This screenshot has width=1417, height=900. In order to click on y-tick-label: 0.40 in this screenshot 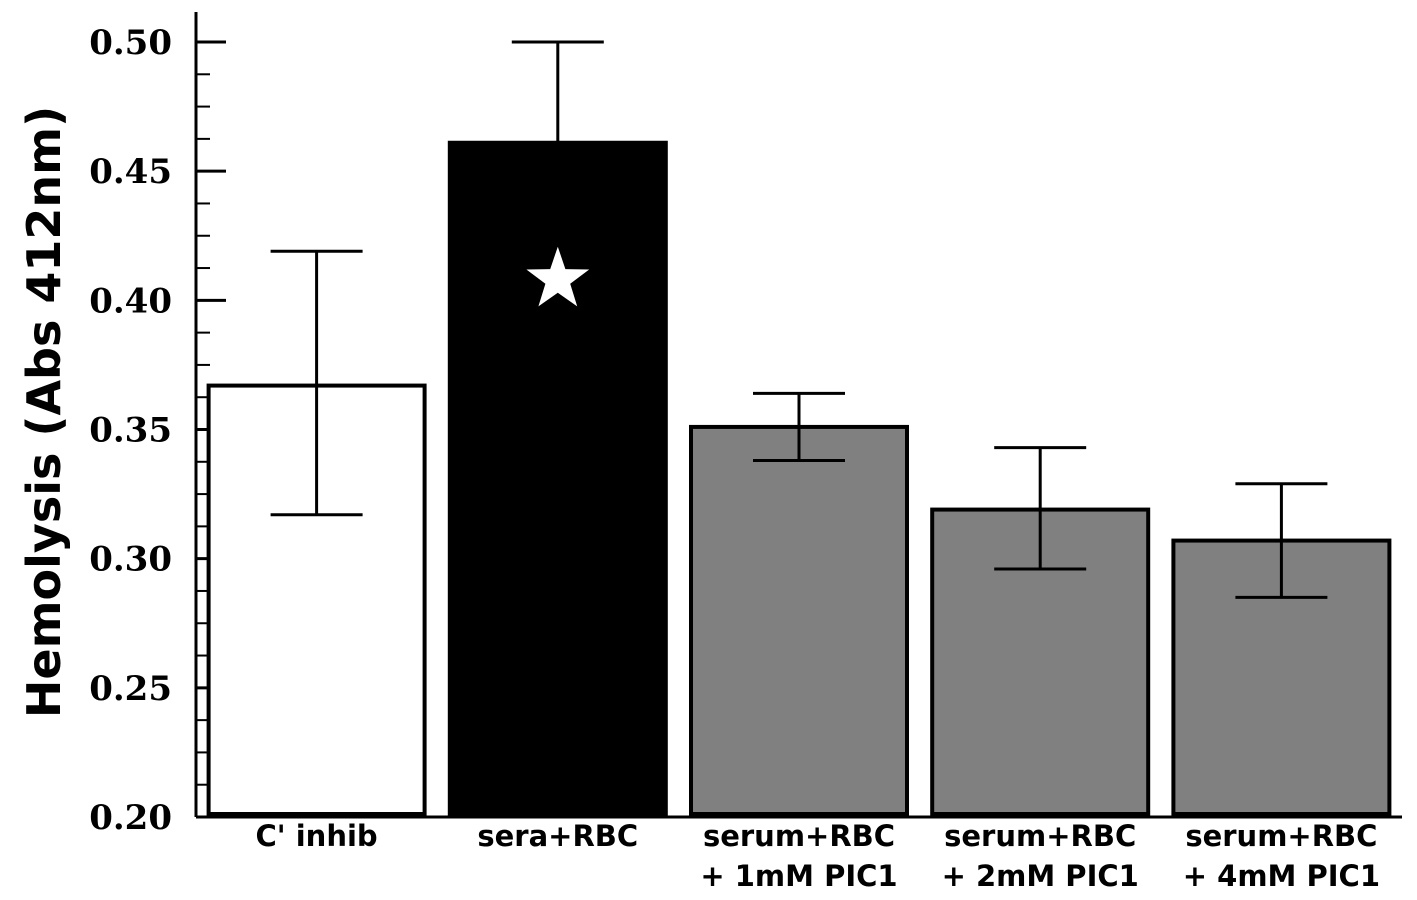, I will do `click(130, 301)`.